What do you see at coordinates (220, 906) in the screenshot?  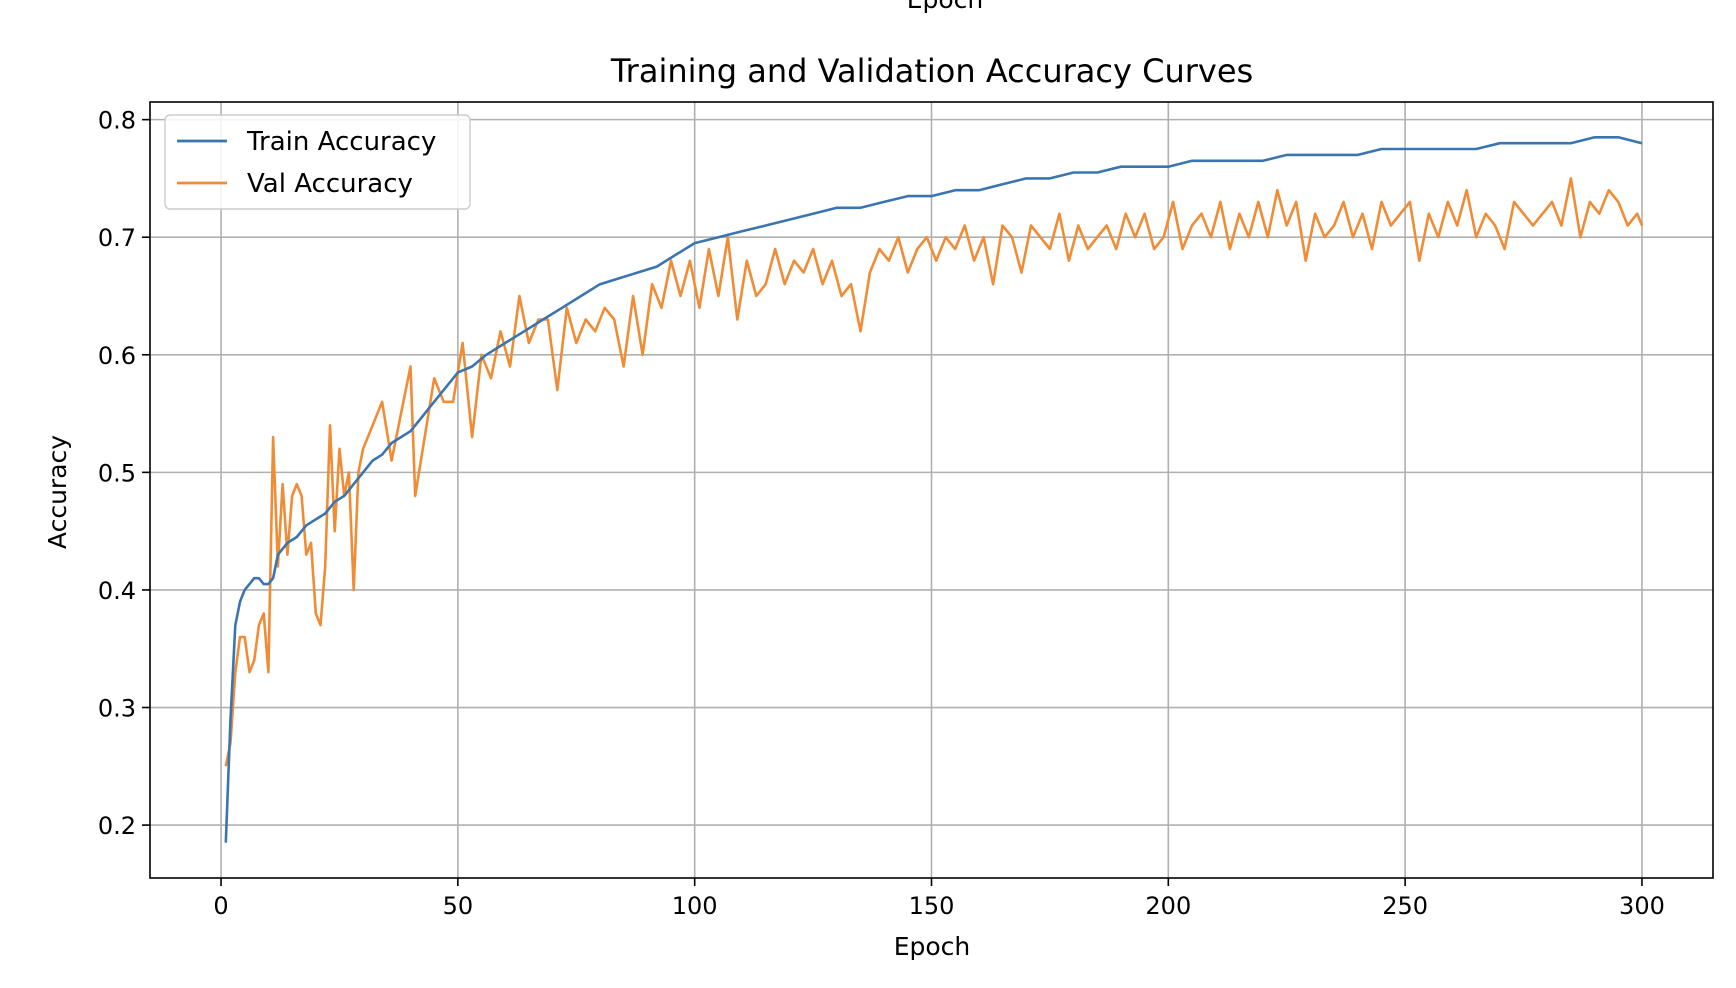 I see `x-tick-label-0: 0` at bounding box center [220, 906].